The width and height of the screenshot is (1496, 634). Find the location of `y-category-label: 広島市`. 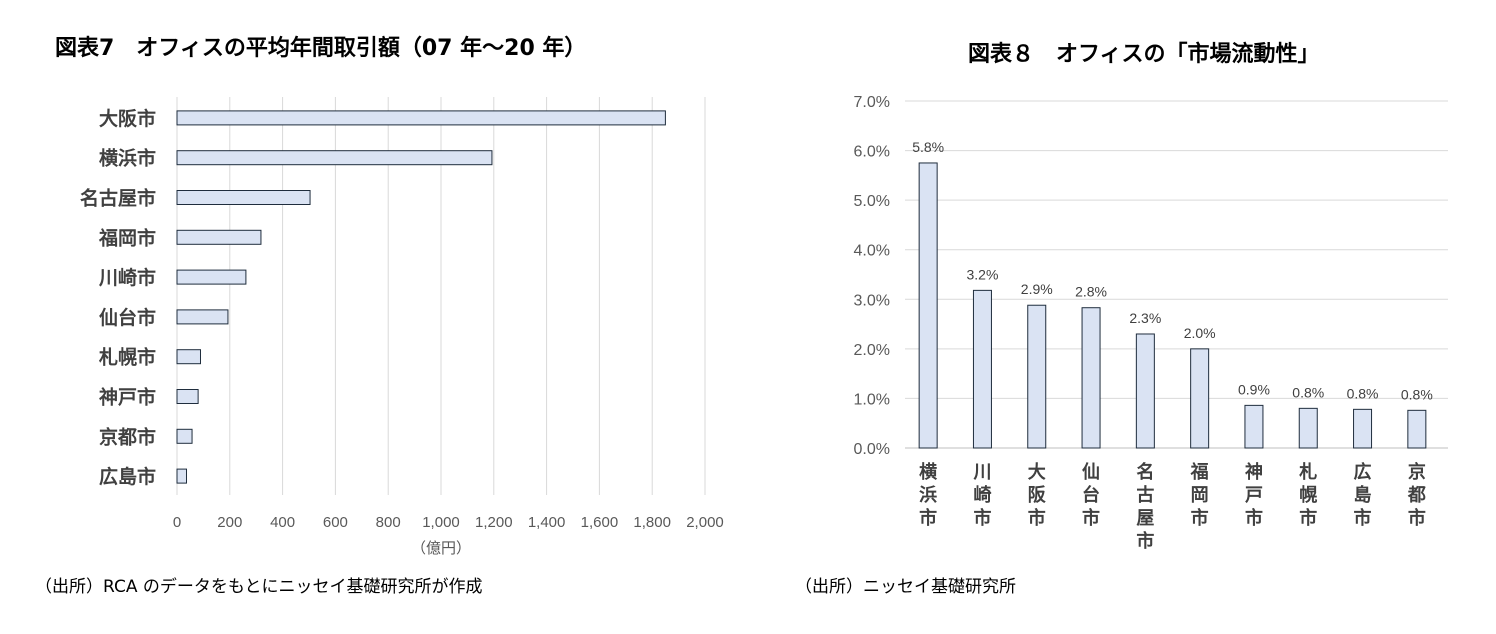

y-category-label: 広島市 is located at coordinates (127, 476).